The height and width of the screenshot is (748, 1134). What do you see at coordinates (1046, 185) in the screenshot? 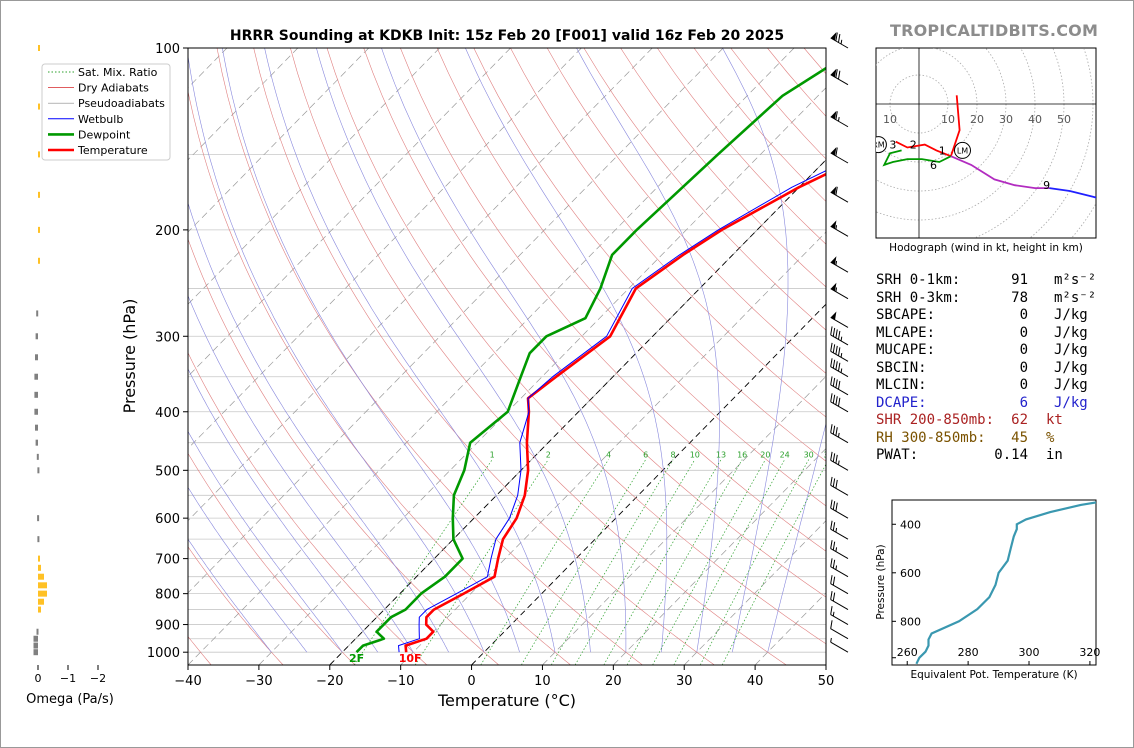
I see `hodograph-height-label: 9` at bounding box center [1046, 185].